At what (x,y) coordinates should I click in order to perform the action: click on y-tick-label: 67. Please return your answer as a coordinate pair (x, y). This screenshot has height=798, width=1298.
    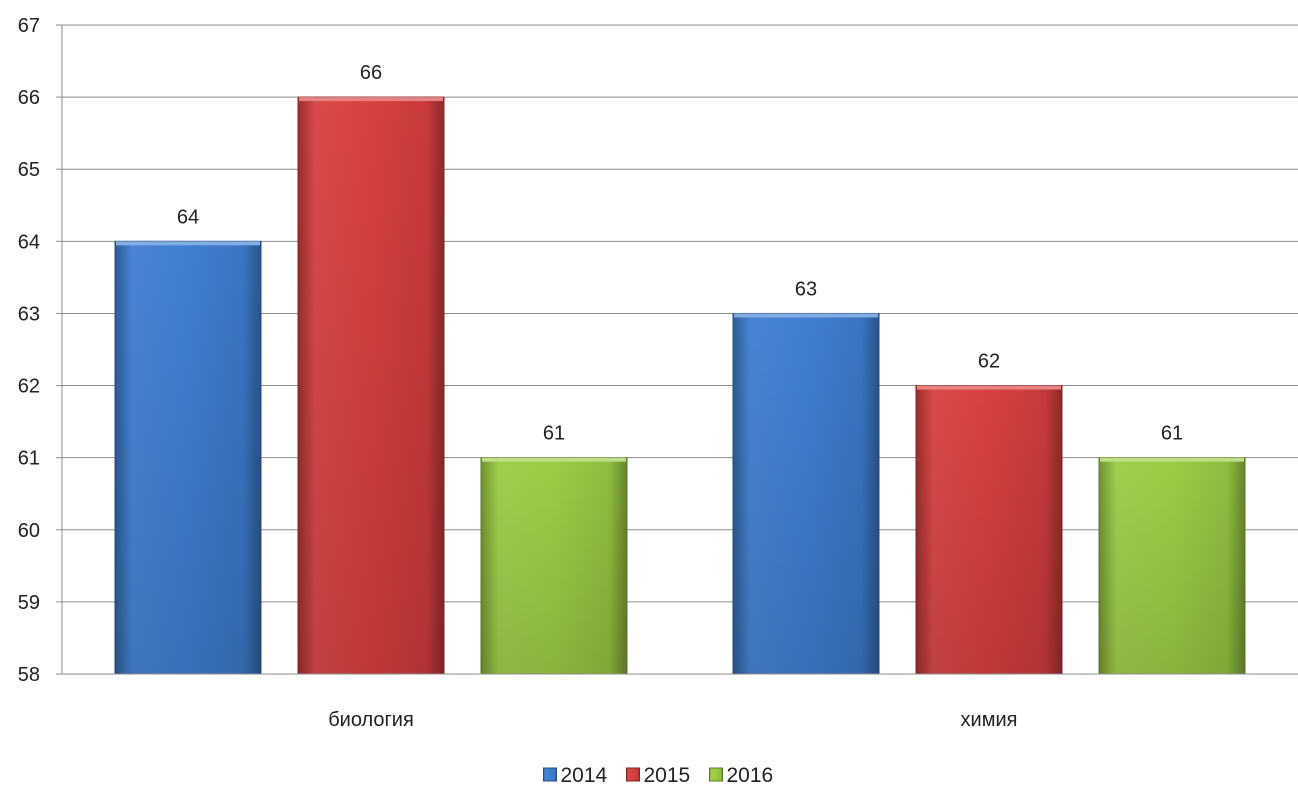
    Looking at the image, I should click on (29, 26).